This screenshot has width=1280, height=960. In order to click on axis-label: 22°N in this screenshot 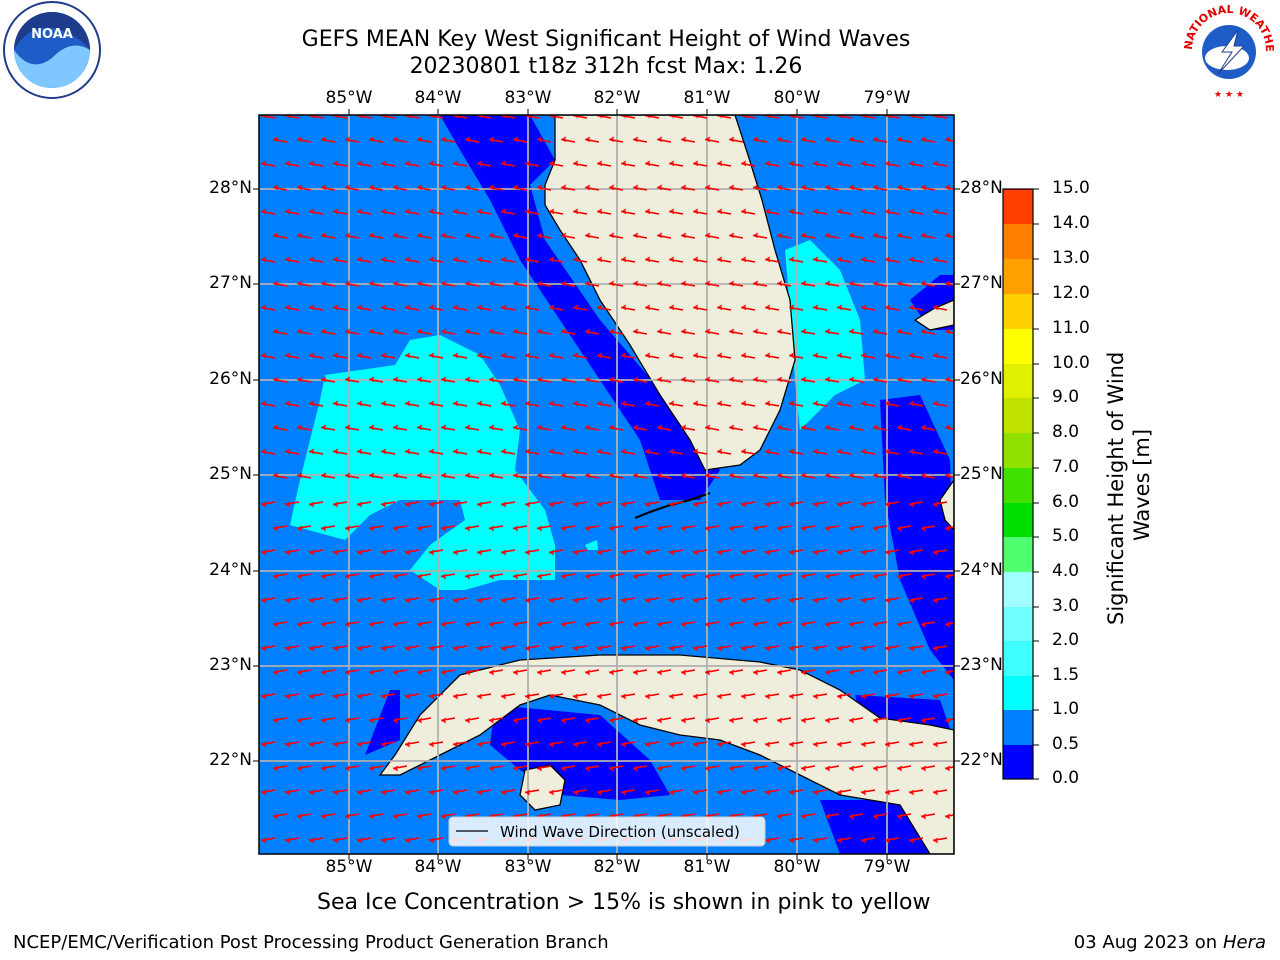, I will do `click(230, 760)`.